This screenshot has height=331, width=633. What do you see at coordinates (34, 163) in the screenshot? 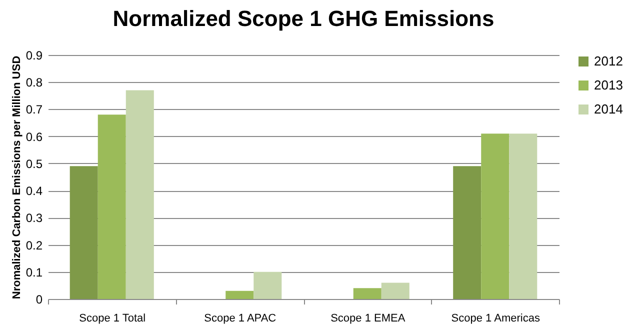
I see `y-tick-label: 0.5` at bounding box center [34, 163].